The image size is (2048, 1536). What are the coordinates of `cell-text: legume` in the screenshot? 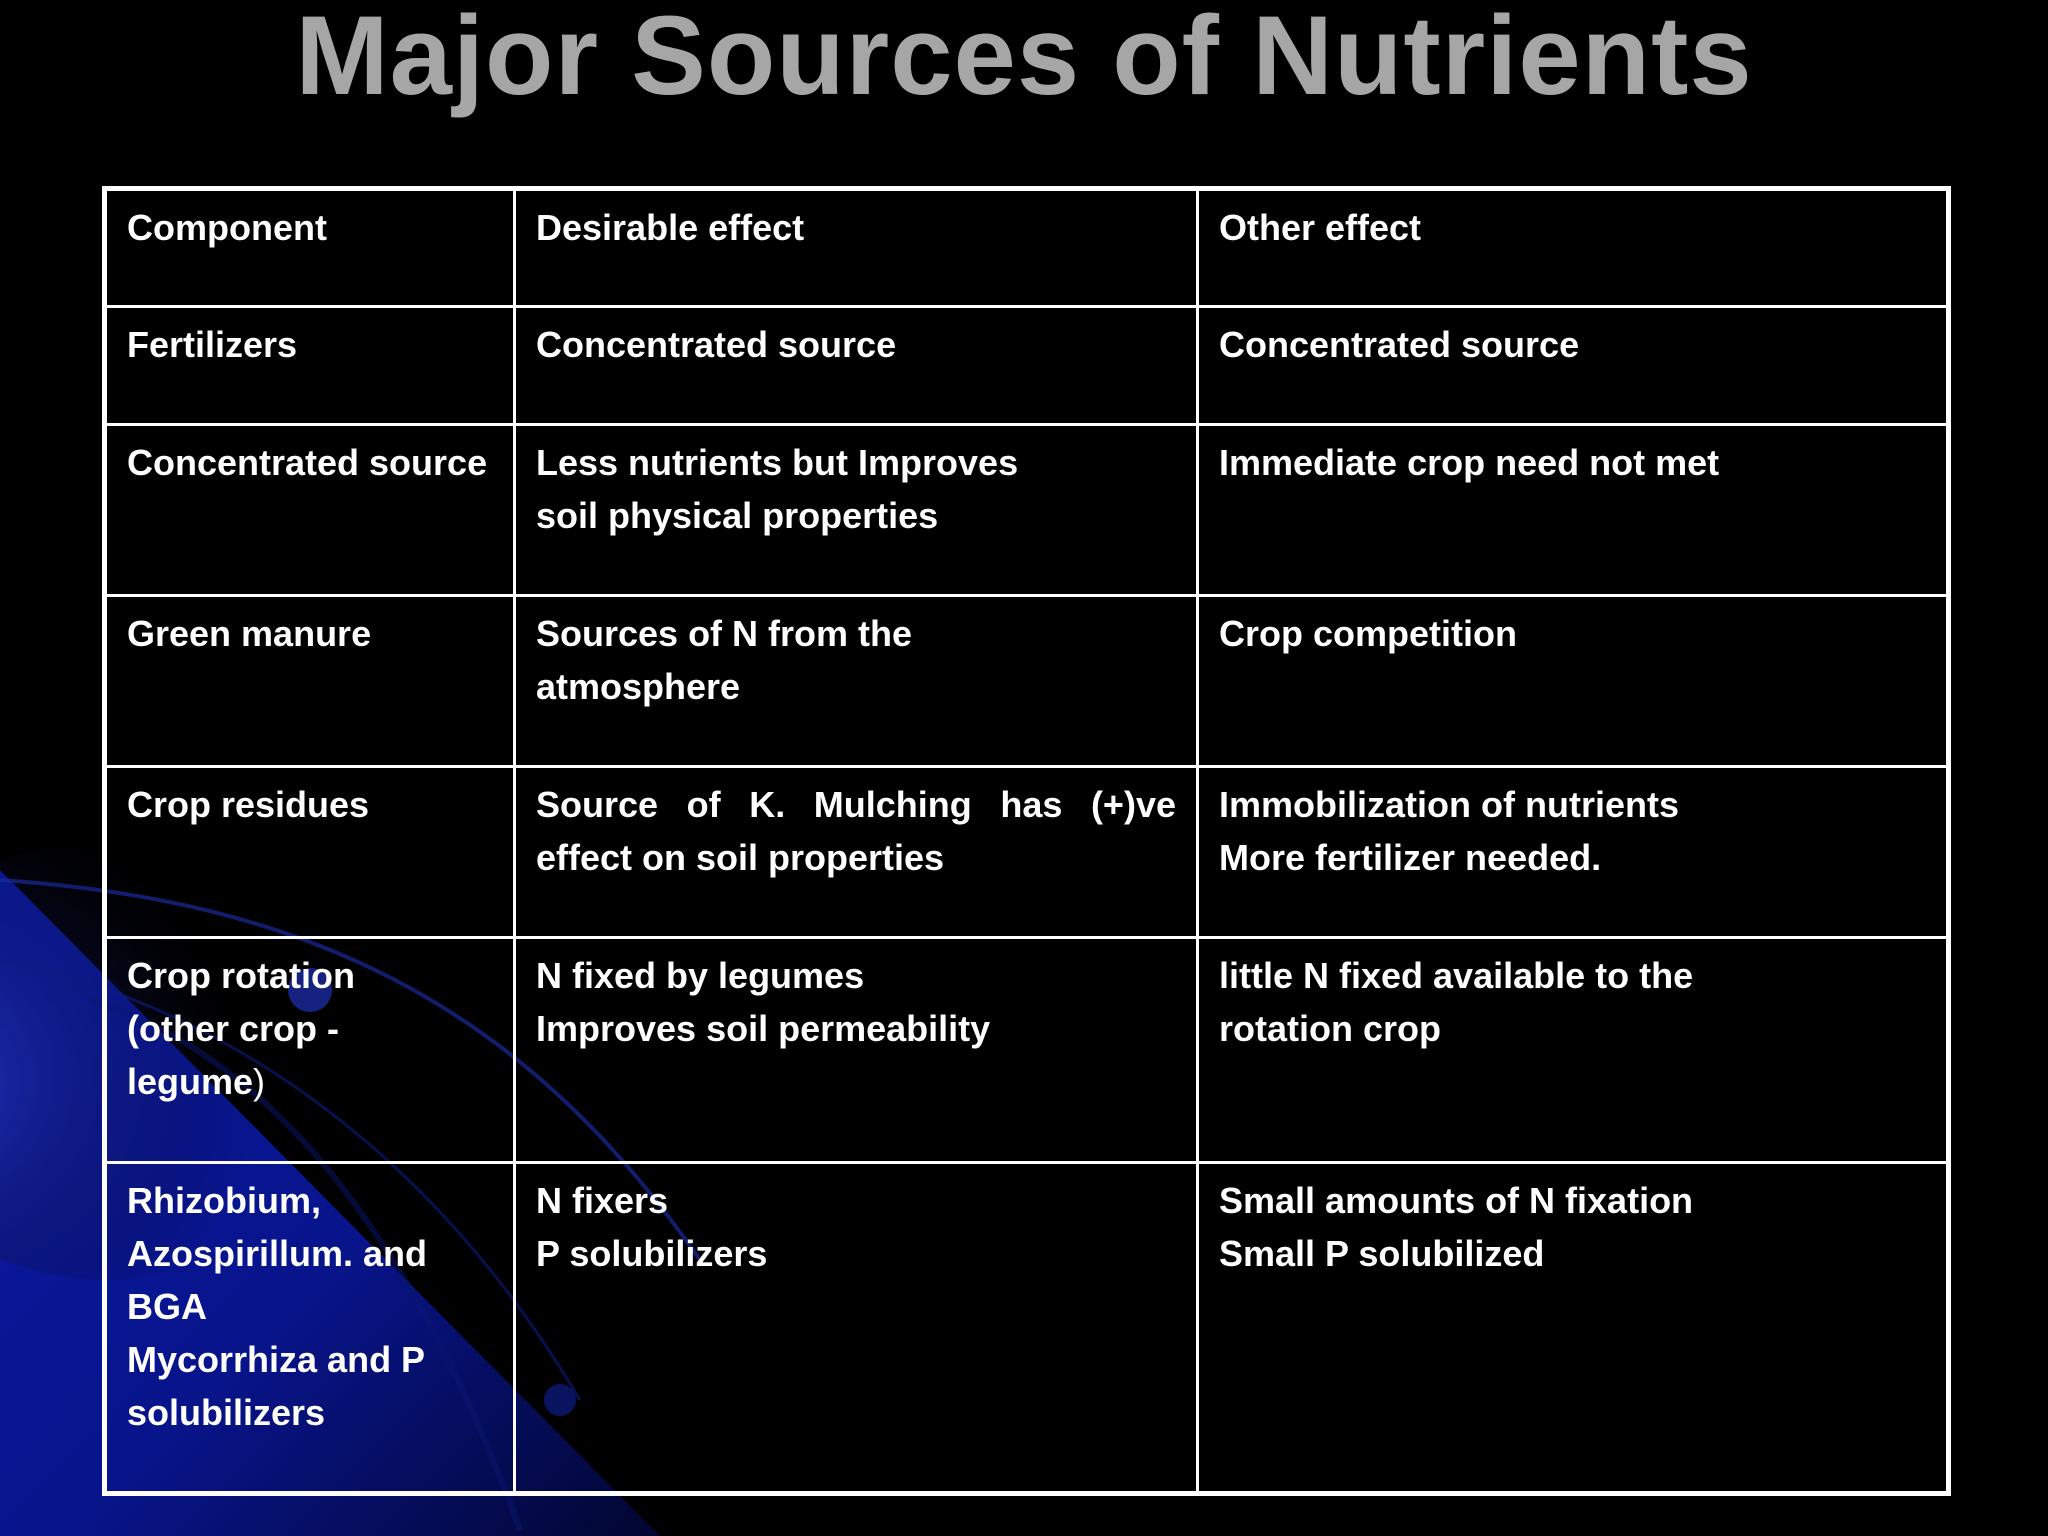 It's located at (190, 1081).